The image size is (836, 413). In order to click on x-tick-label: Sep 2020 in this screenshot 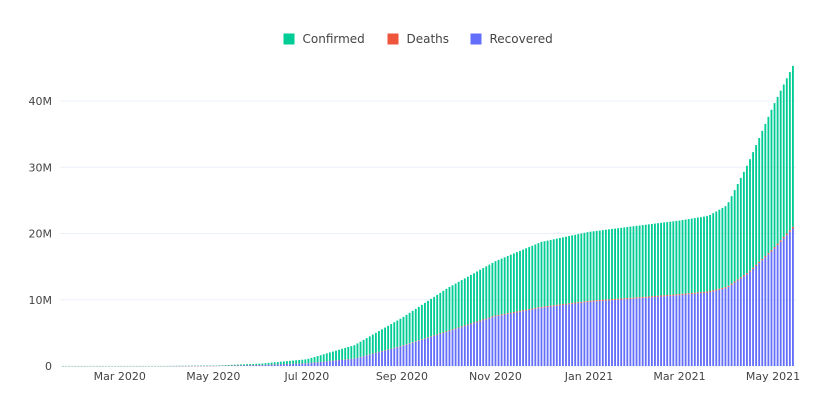, I will do `click(402, 376)`.